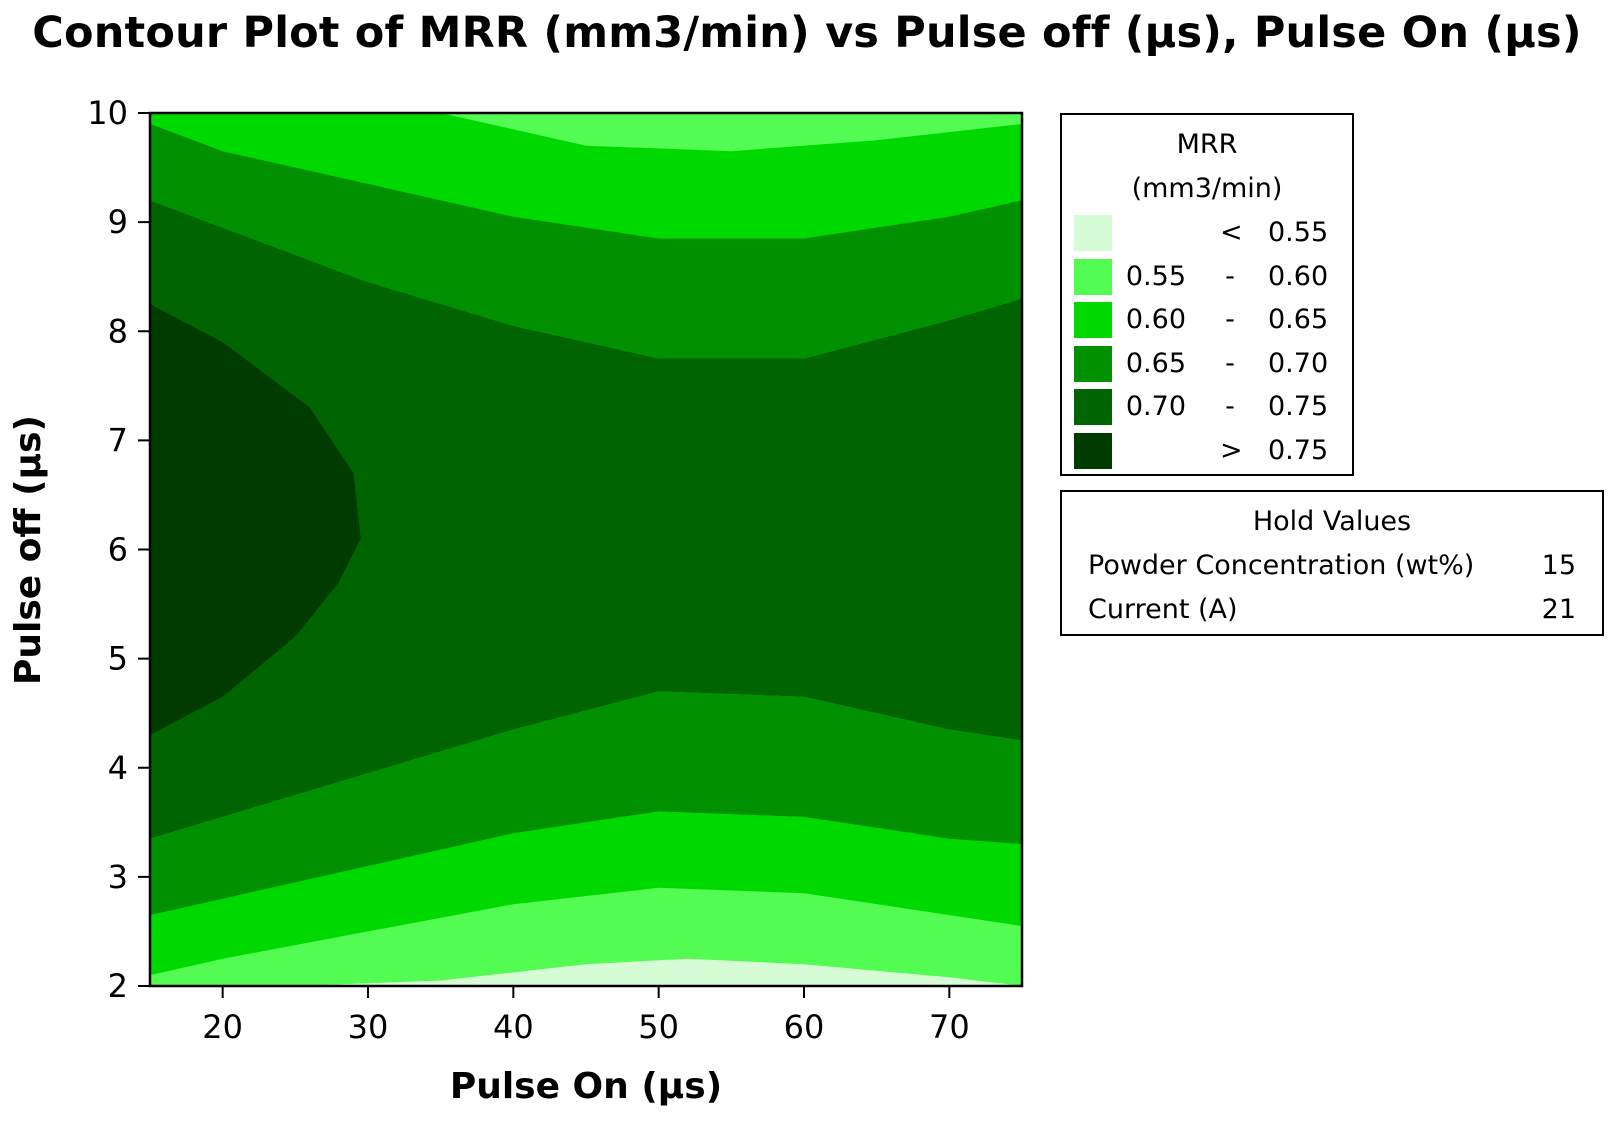 Image resolution: width=1614 pixels, height=1122 pixels. What do you see at coordinates (118, 331) in the screenshot?
I see `y-tick-label: 8` at bounding box center [118, 331].